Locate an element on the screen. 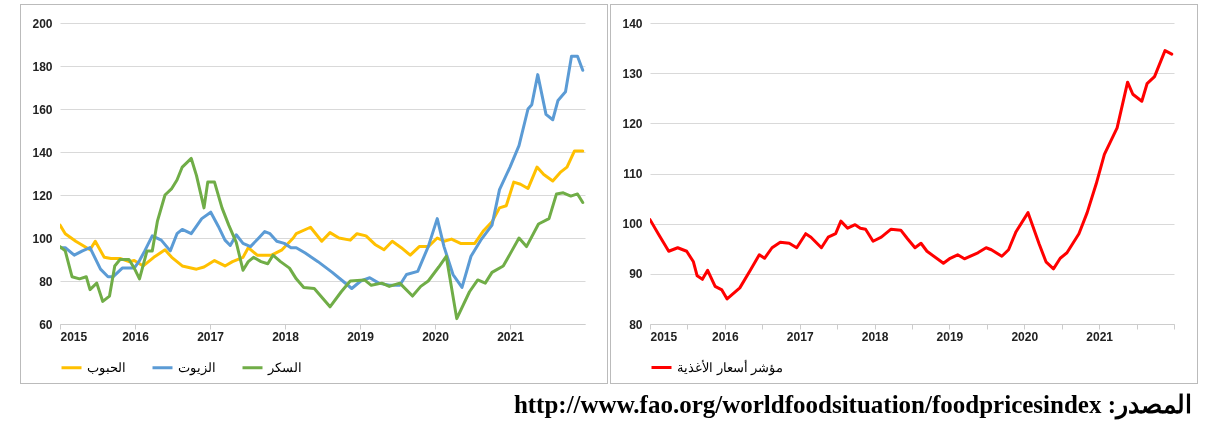  y-tick-label: 110 is located at coordinates (633, 174).